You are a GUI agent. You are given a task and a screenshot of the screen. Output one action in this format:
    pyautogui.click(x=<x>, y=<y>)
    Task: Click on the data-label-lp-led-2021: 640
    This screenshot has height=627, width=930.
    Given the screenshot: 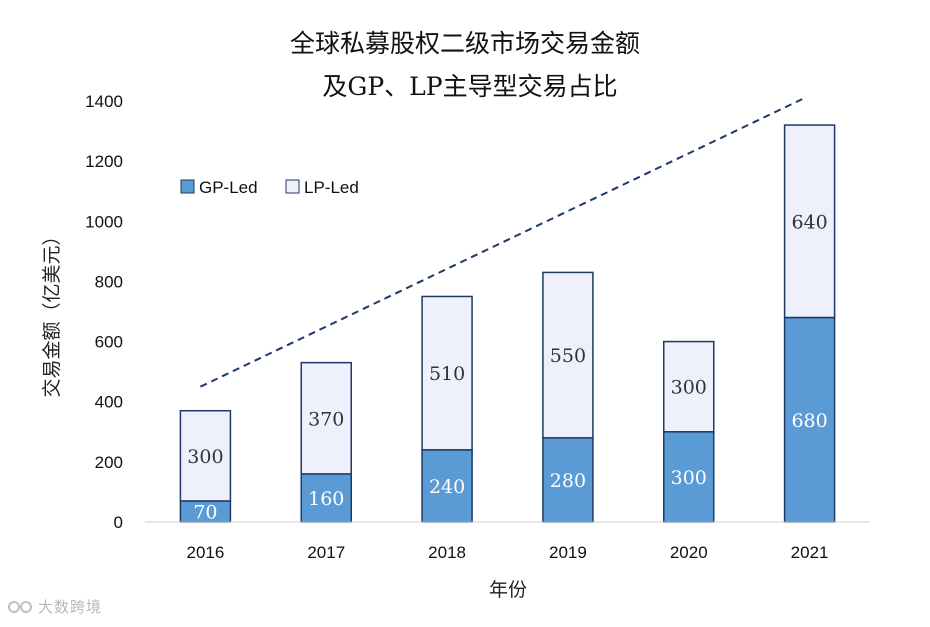 What is the action you would take?
    pyautogui.click(x=809, y=222)
    